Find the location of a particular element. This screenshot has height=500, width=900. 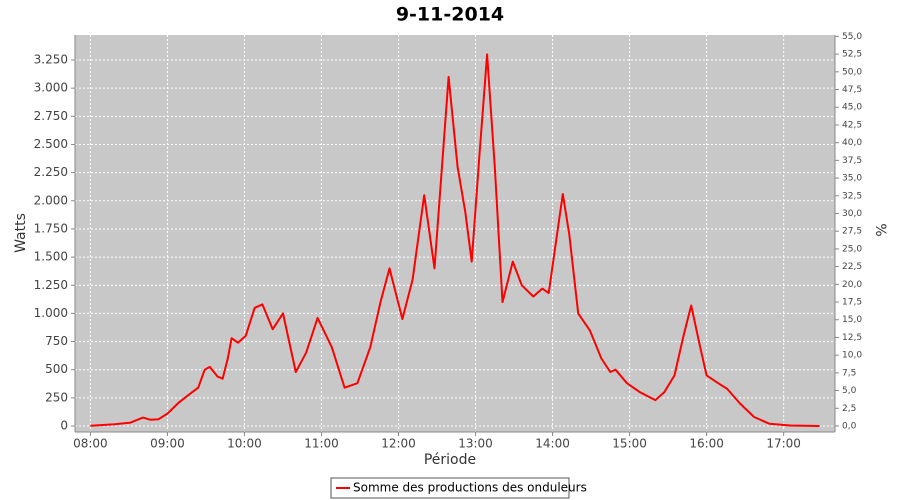

y2-tick-label: 22,5 is located at coordinates (852, 267).